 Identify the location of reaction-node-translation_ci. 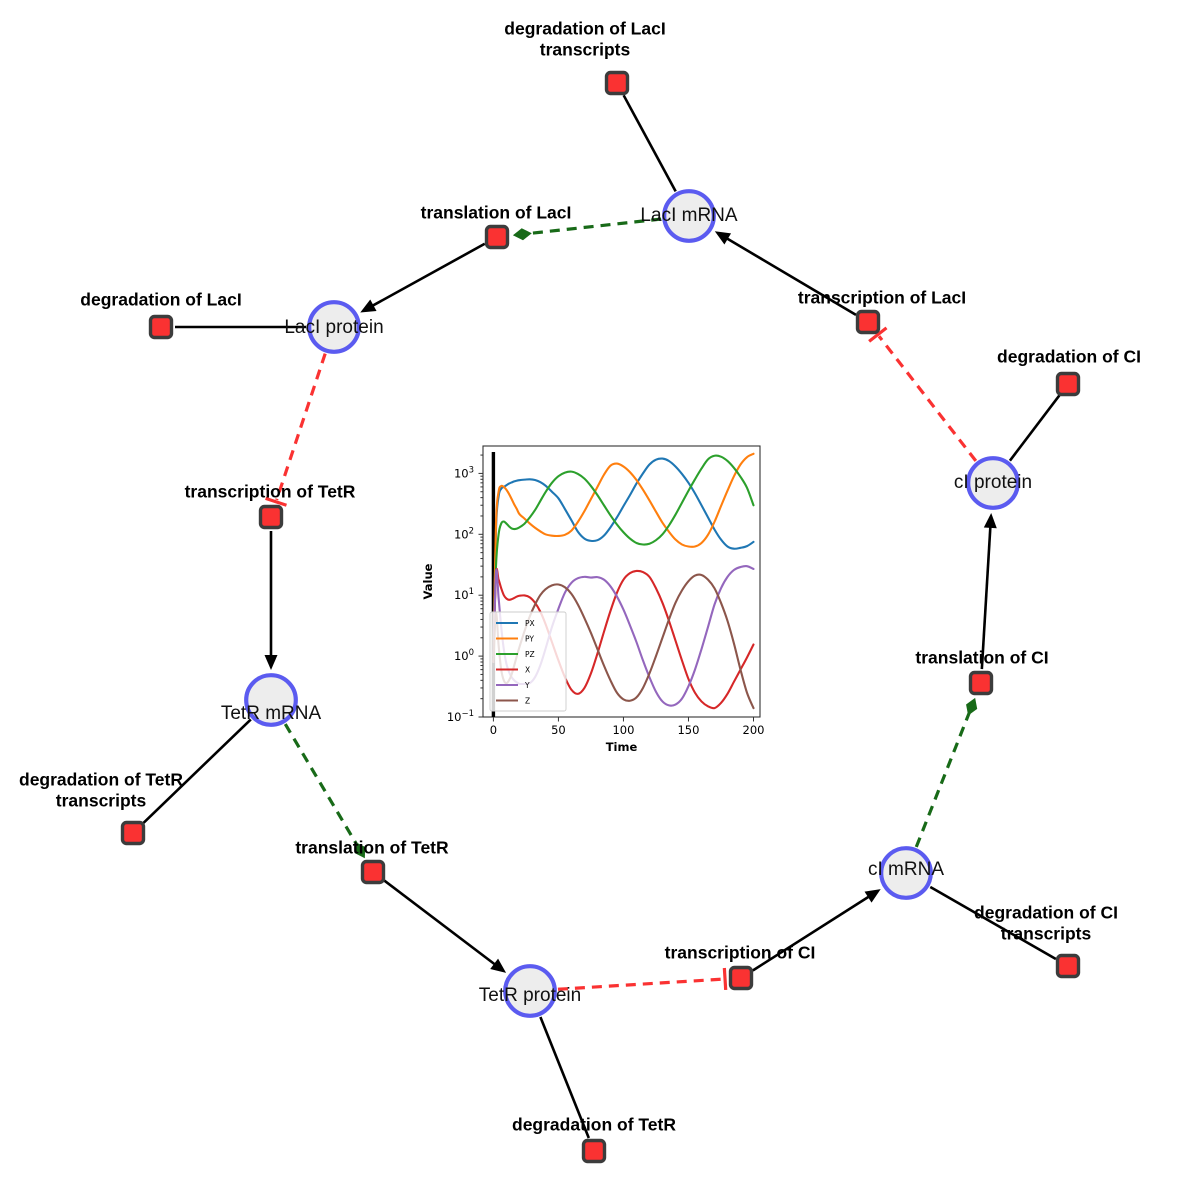
(981, 683).